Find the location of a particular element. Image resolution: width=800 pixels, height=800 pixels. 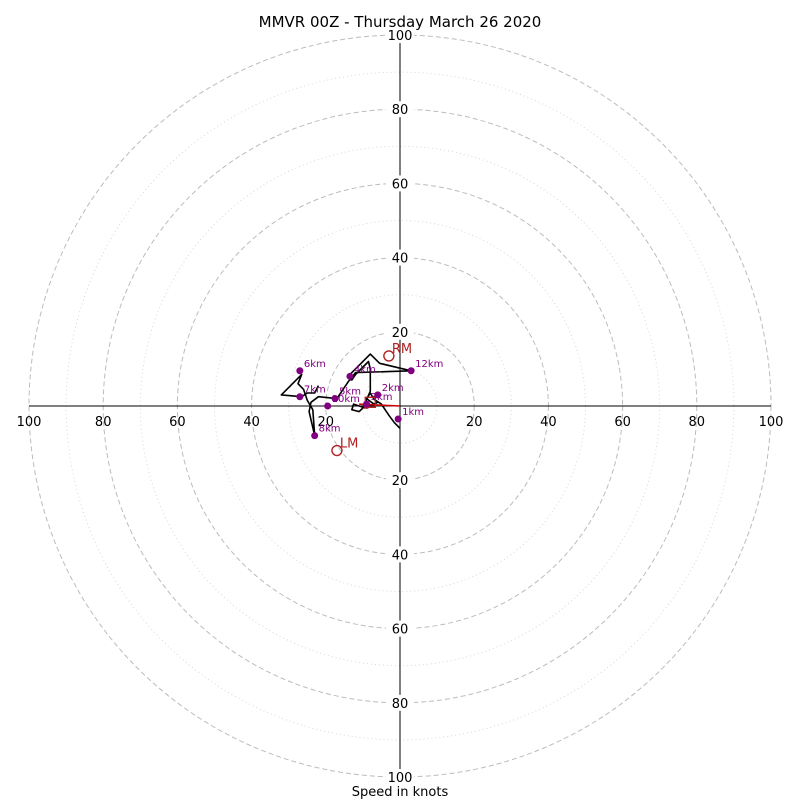

tick-label-top-20: 20 is located at coordinates (400, 333).